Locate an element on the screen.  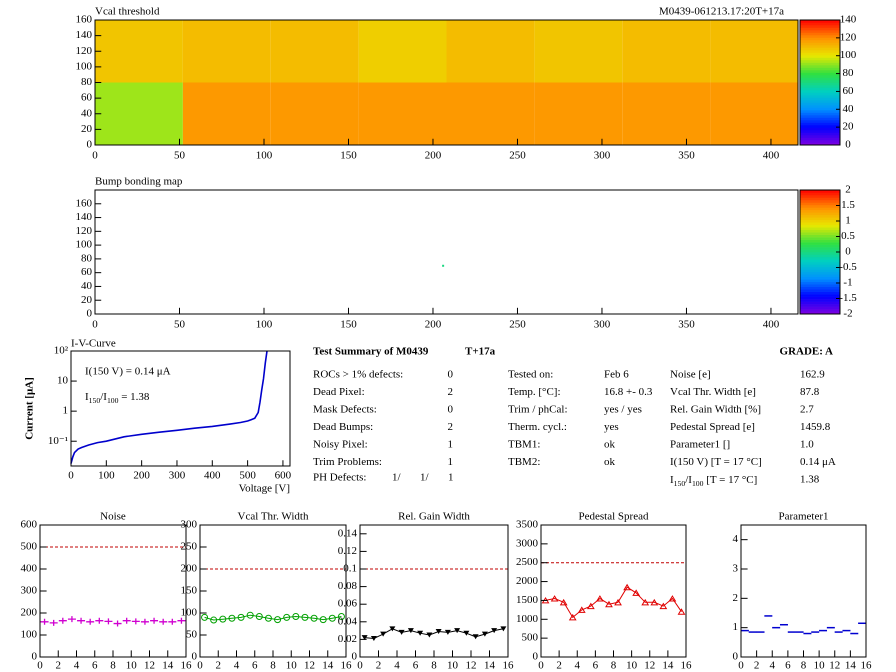
y-tick-label: 250 is located at coordinates (189, 547).